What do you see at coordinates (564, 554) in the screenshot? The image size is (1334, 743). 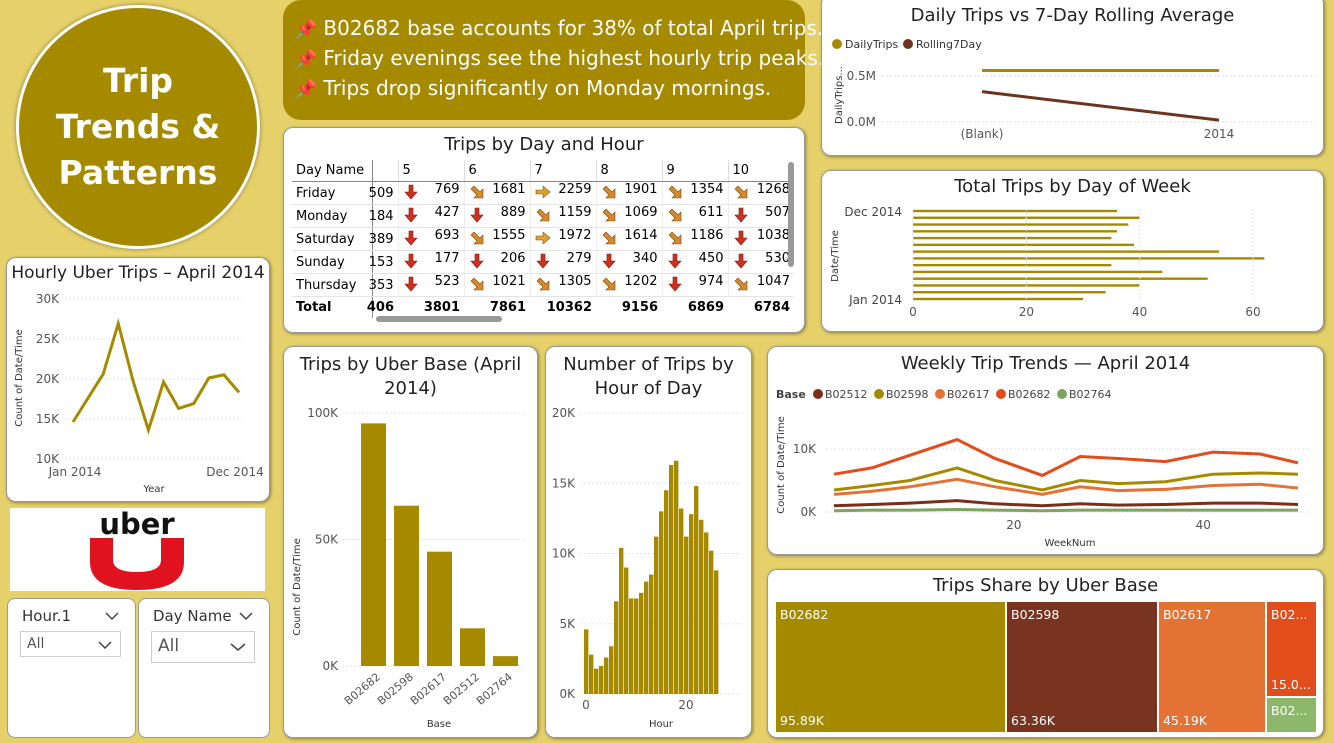 I see `y-tick: 10K` at bounding box center [564, 554].